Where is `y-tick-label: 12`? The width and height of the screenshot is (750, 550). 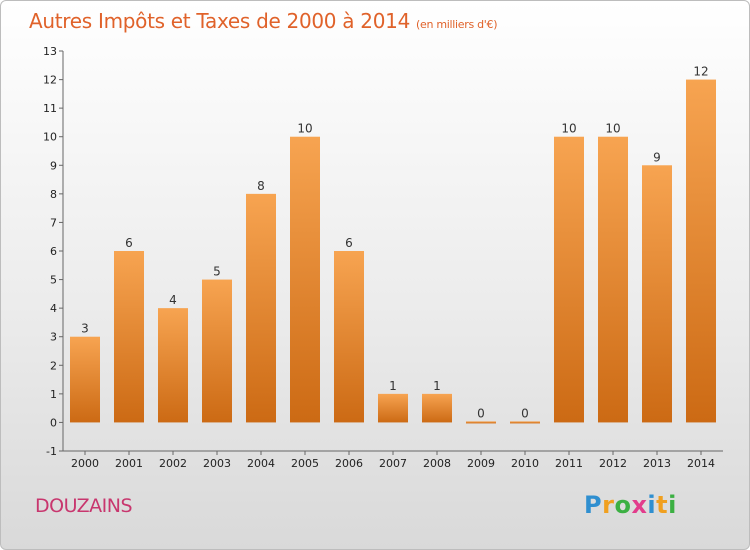
y-tick-label: 12 is located at coordinates (50, 80).